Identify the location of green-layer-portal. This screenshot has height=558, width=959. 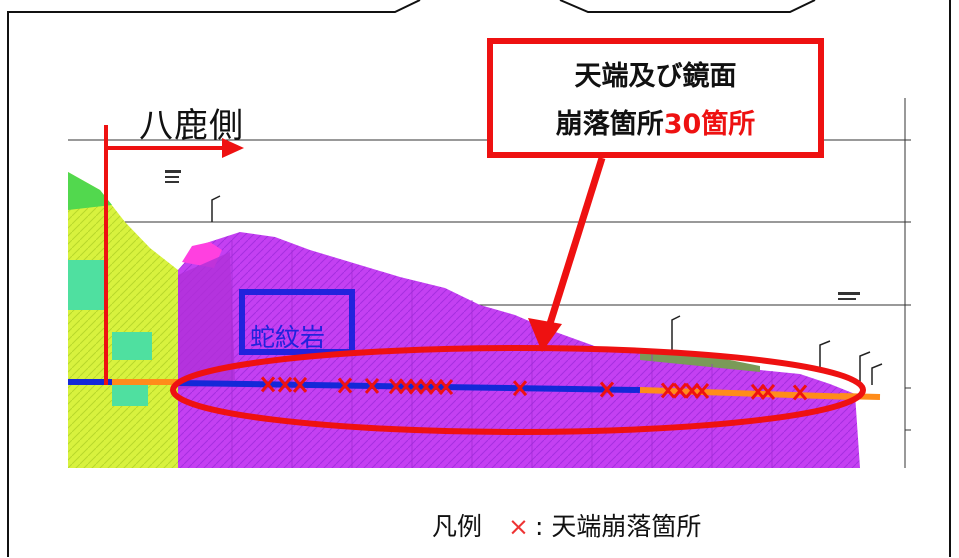
(130, 395).